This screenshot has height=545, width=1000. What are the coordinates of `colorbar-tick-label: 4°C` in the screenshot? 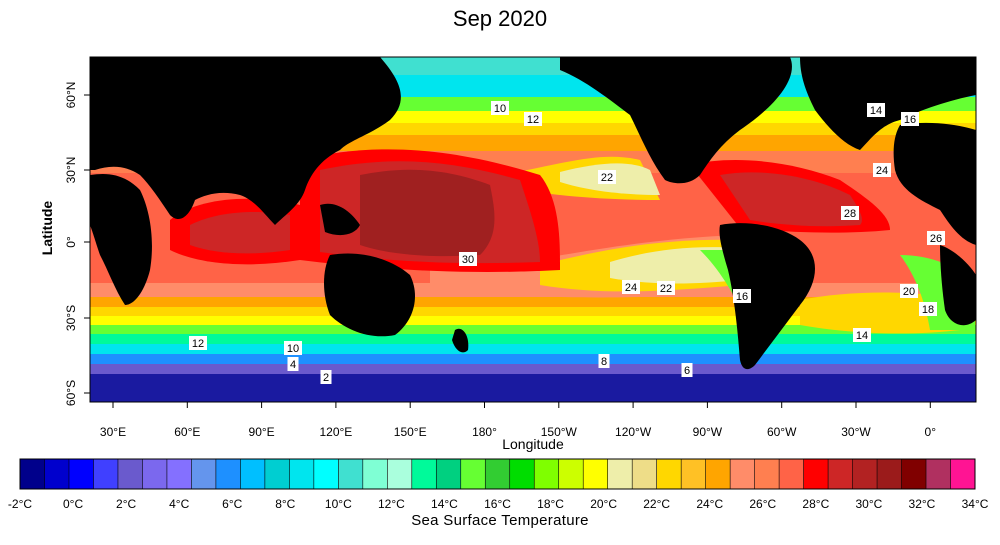 It's located at (179, 504).